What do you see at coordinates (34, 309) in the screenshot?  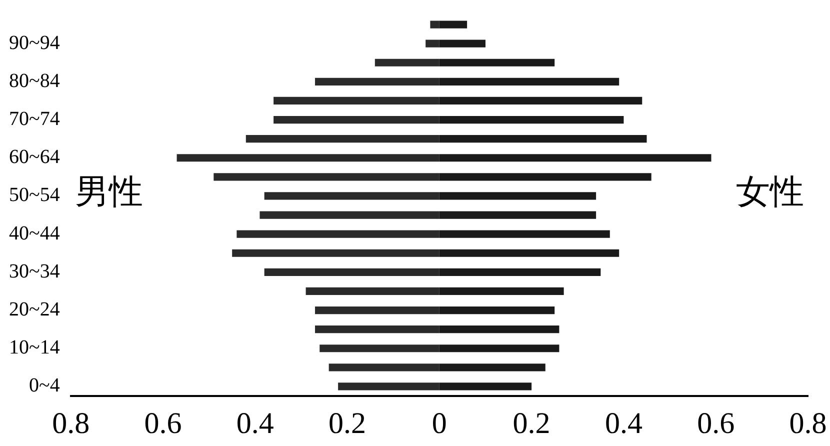 I see `y-tick-label: 20~24` at bounding box center [34, 309].